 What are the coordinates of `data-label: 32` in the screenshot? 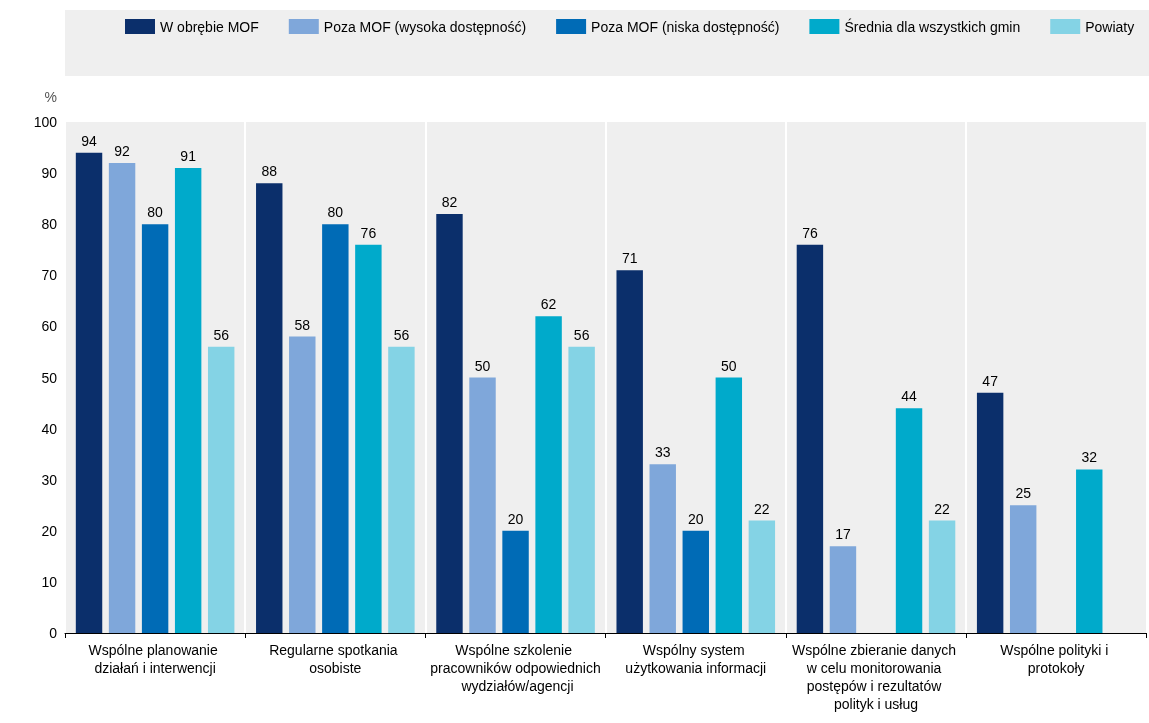 It's located at (1089, 457).